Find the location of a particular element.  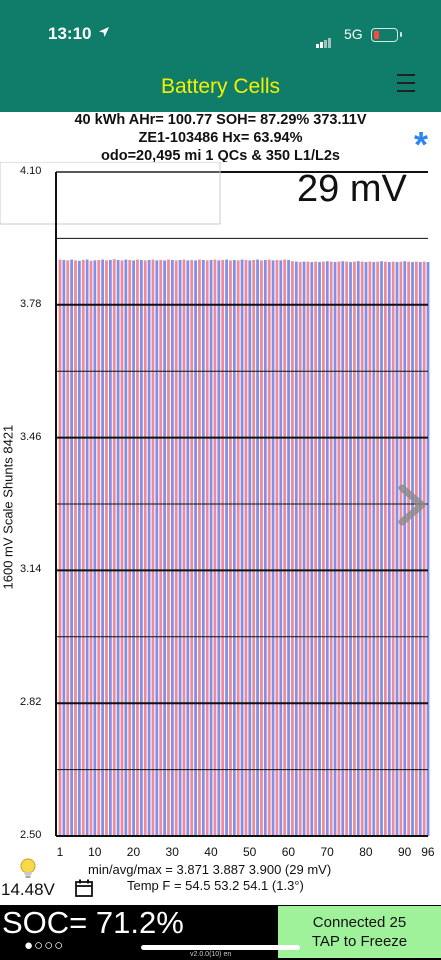

menu-icon is located at coordinates (406, 83).